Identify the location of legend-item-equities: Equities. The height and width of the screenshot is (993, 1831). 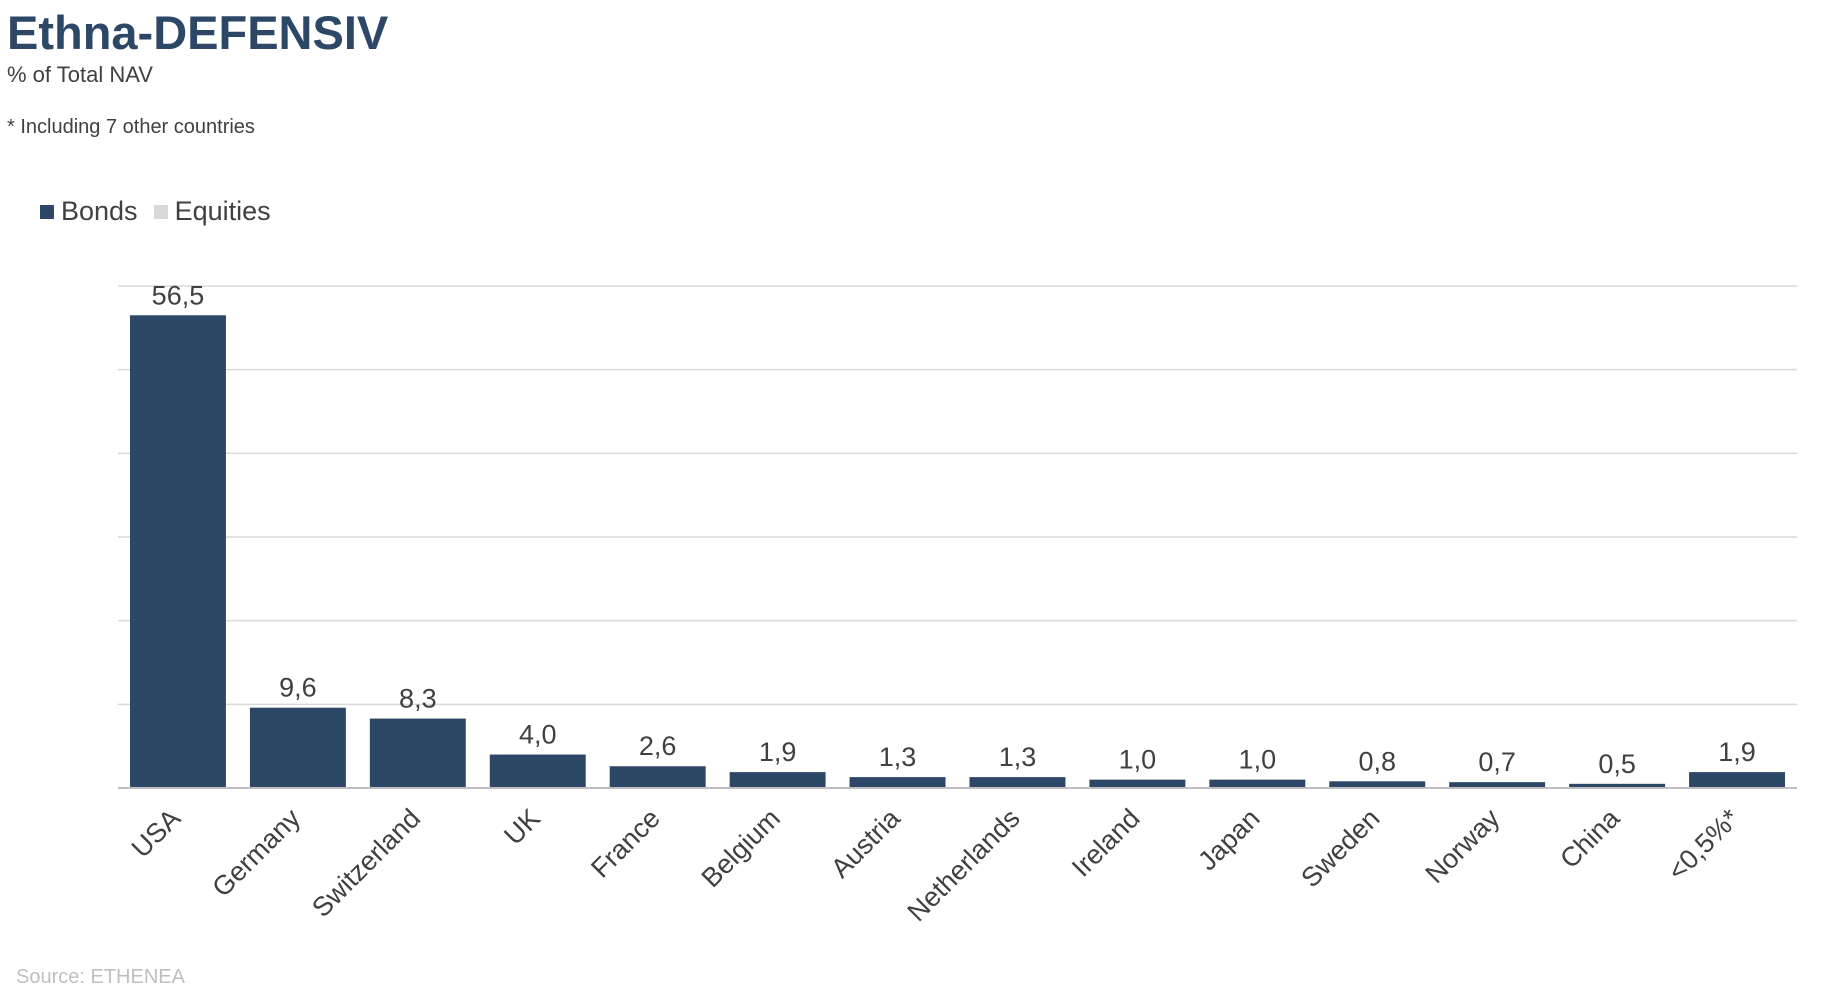
(212, 211).